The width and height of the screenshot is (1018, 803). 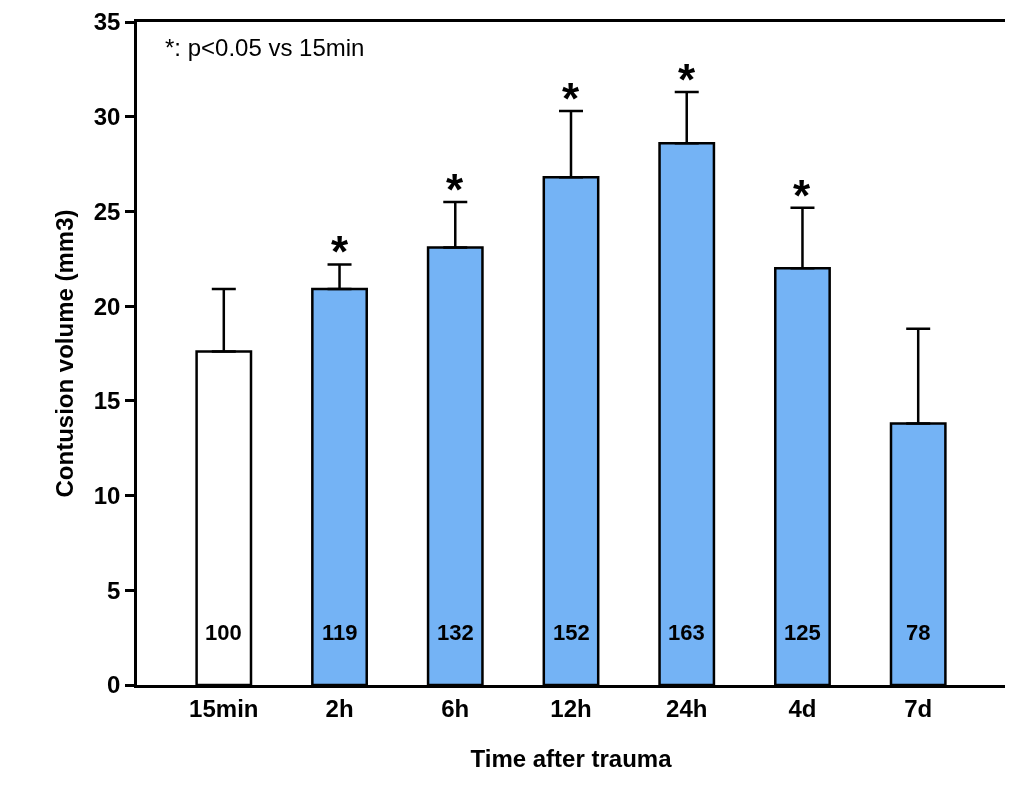 What do you see at coordinates (918, 632) in the screenshot?
I see `annotation: 78` at bounding box center [918, 632].